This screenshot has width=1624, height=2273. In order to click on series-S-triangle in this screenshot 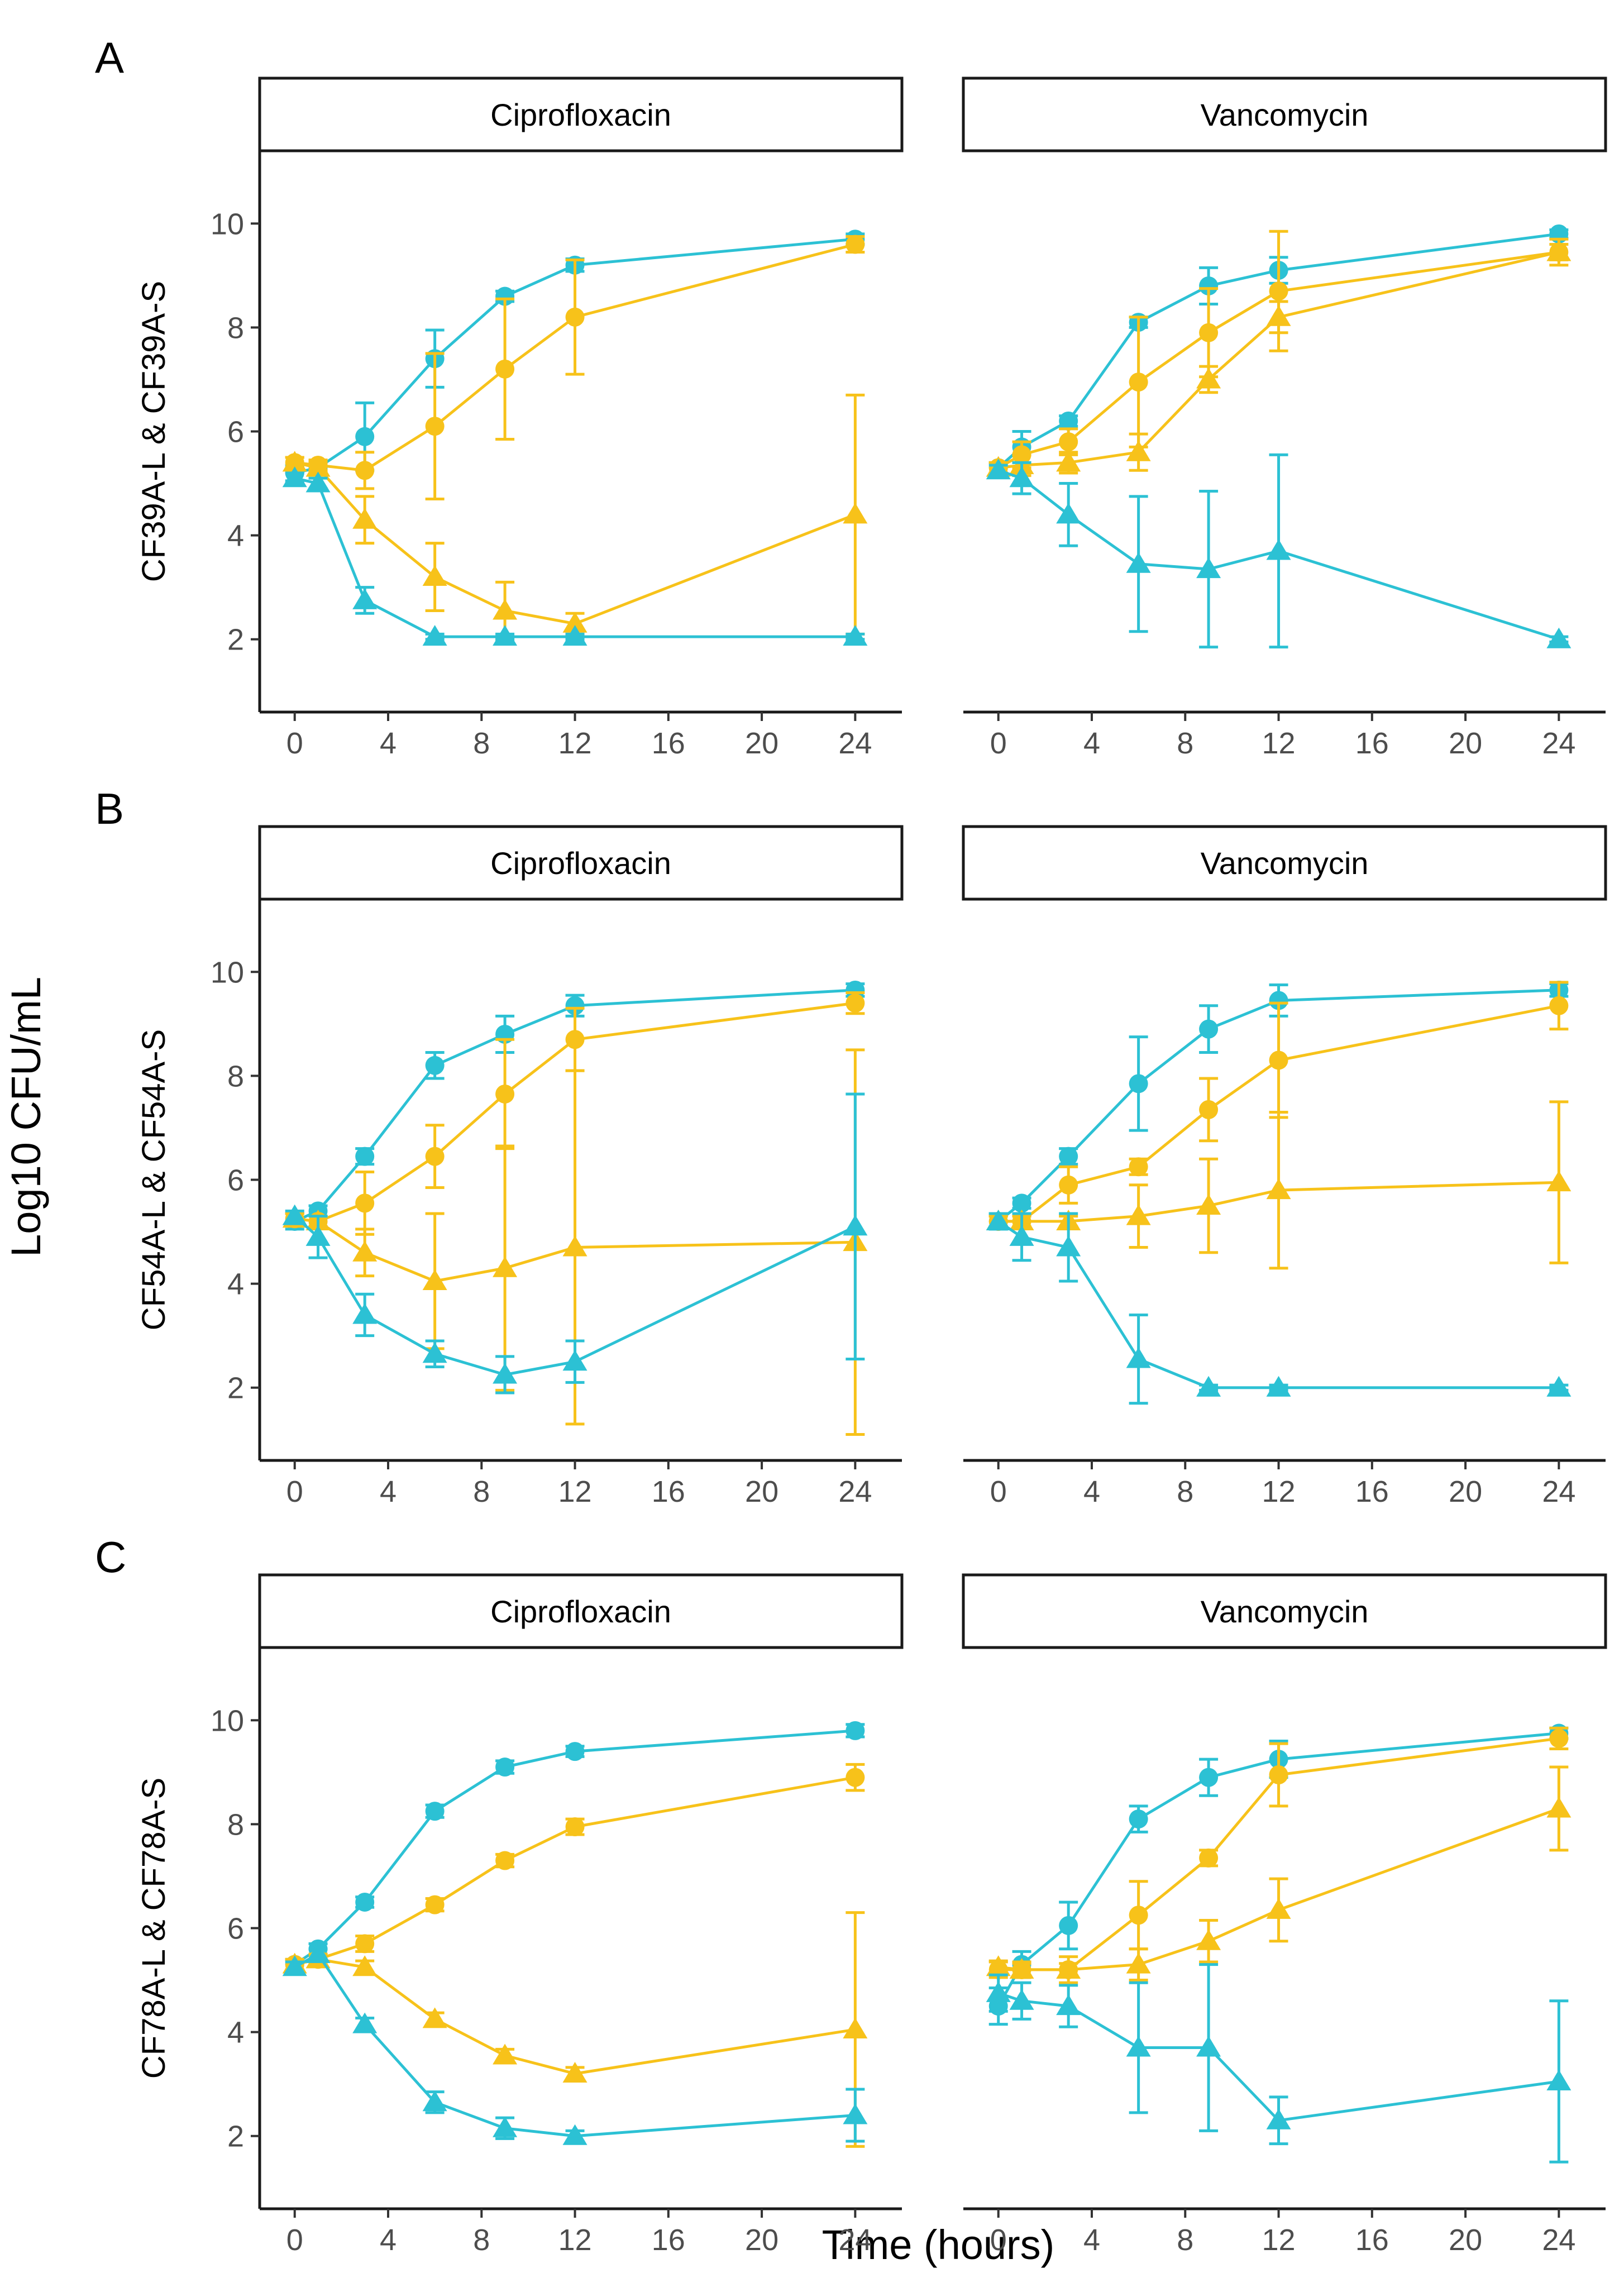, I will do `click(1279, 1874)`.